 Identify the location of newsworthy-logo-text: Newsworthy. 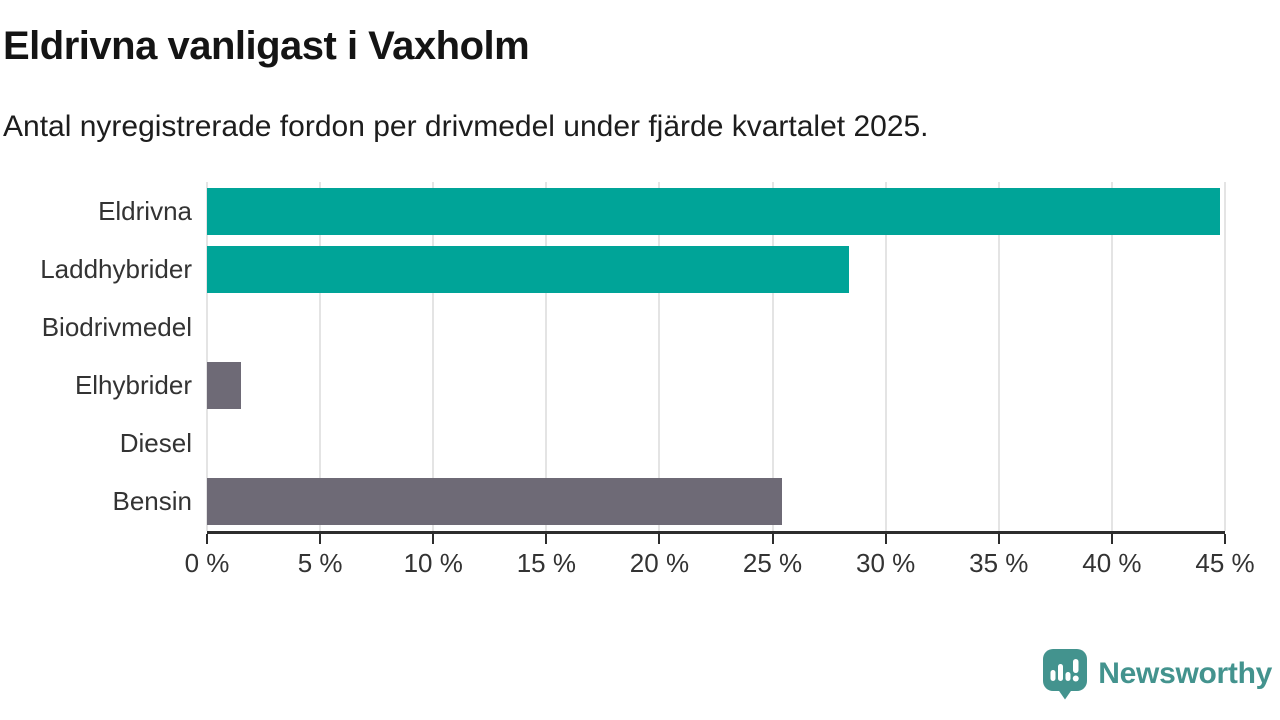
(1185, 673).